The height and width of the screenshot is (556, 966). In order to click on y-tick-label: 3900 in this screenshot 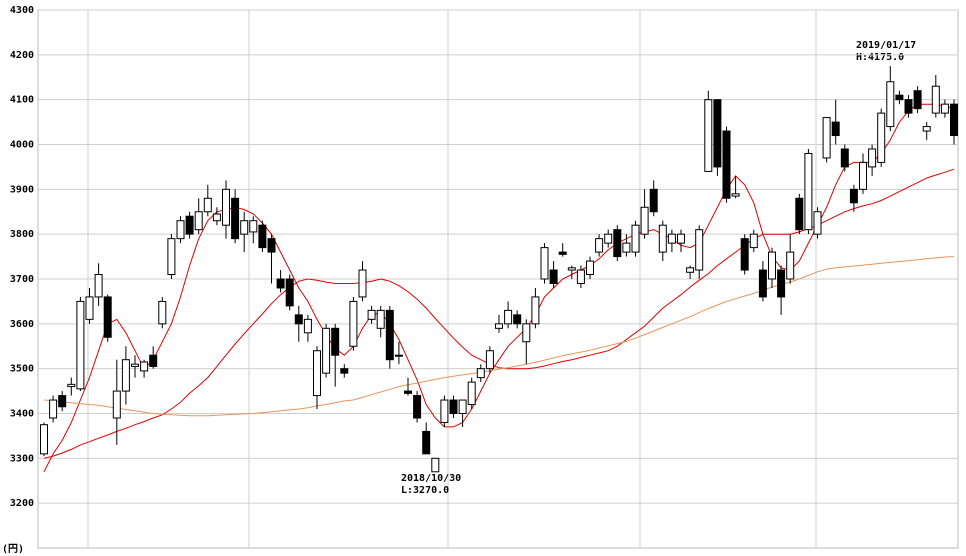, I will do `click(22, 189)`.